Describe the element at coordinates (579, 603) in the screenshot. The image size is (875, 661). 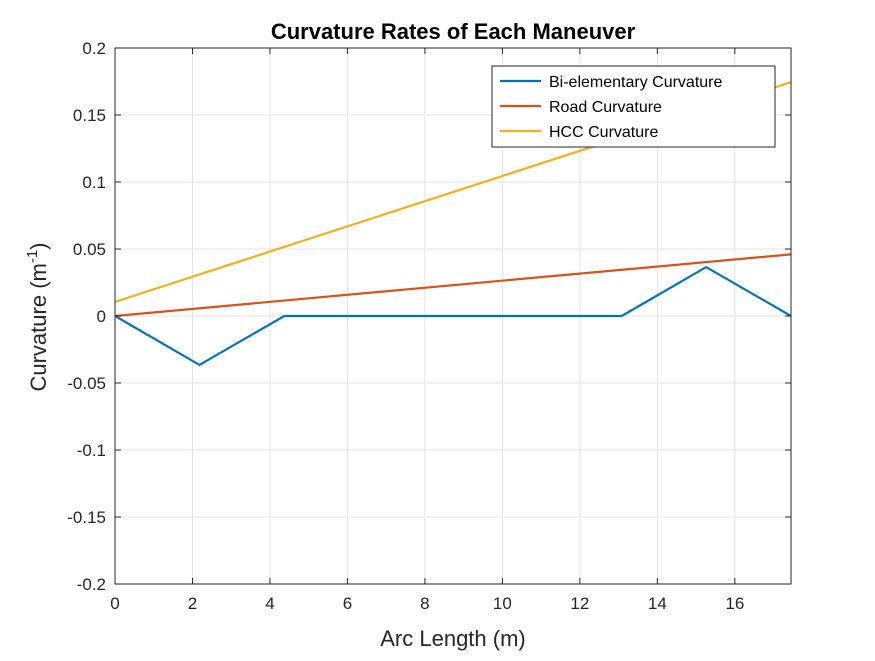
I see `x-tick-label: 12` at that location.